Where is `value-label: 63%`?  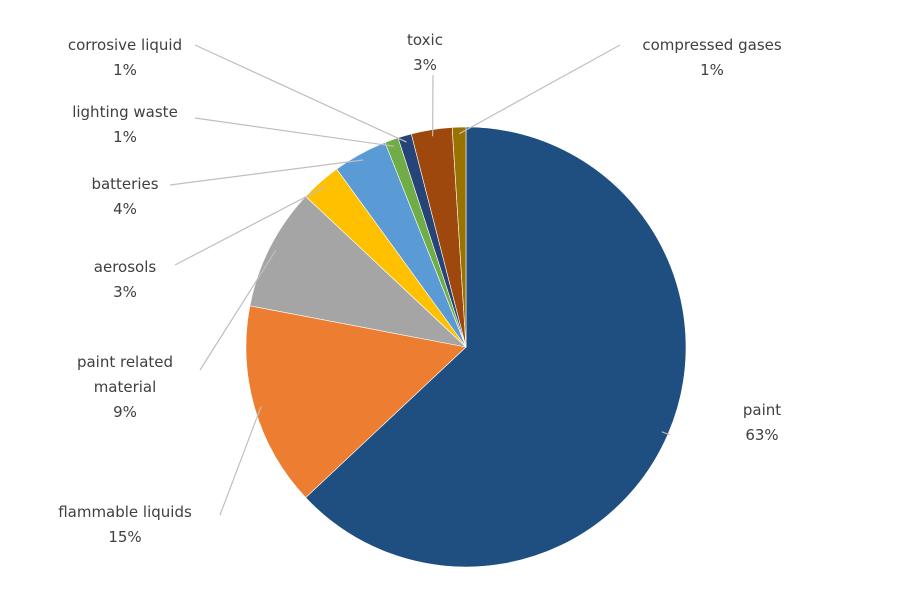 value-label: 63% is located at coordinates (762, 435).